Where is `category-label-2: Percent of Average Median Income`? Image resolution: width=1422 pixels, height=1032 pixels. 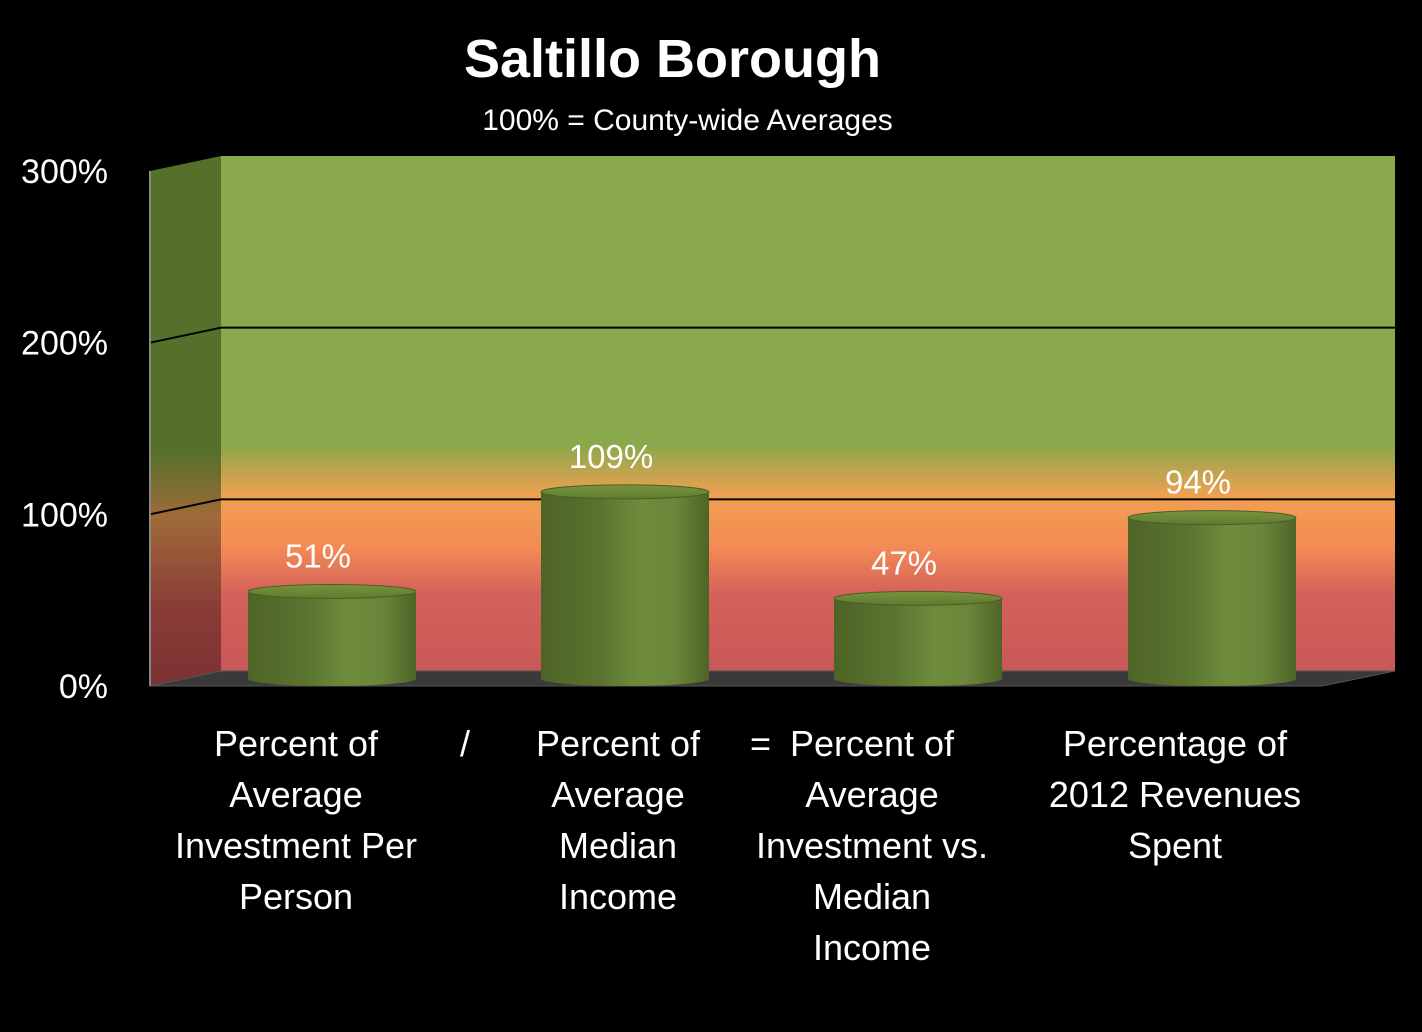 category-label-2: Percent of Average Median Income is located at coordinates (618, 820).